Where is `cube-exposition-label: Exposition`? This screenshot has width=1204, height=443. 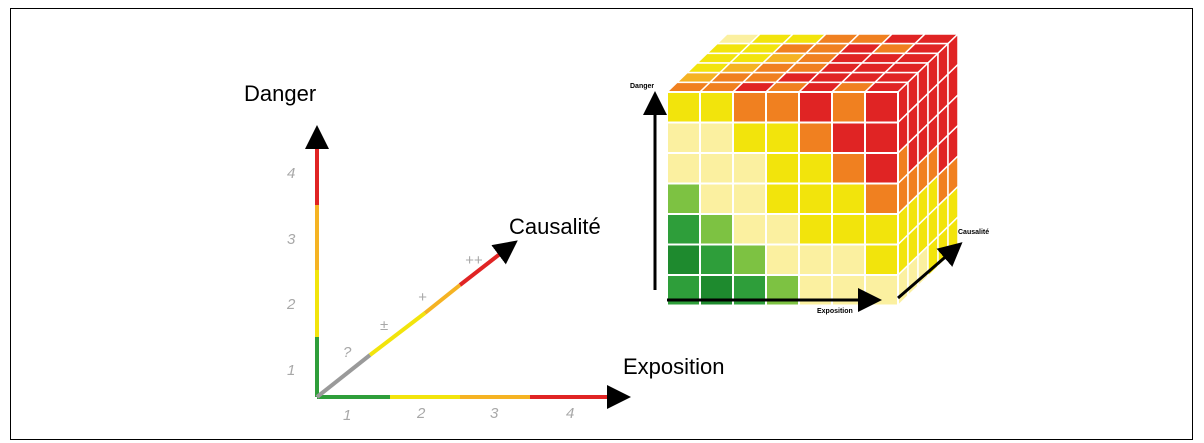 cube-exposition-label: Exposition is located at coordinates (835, 311).